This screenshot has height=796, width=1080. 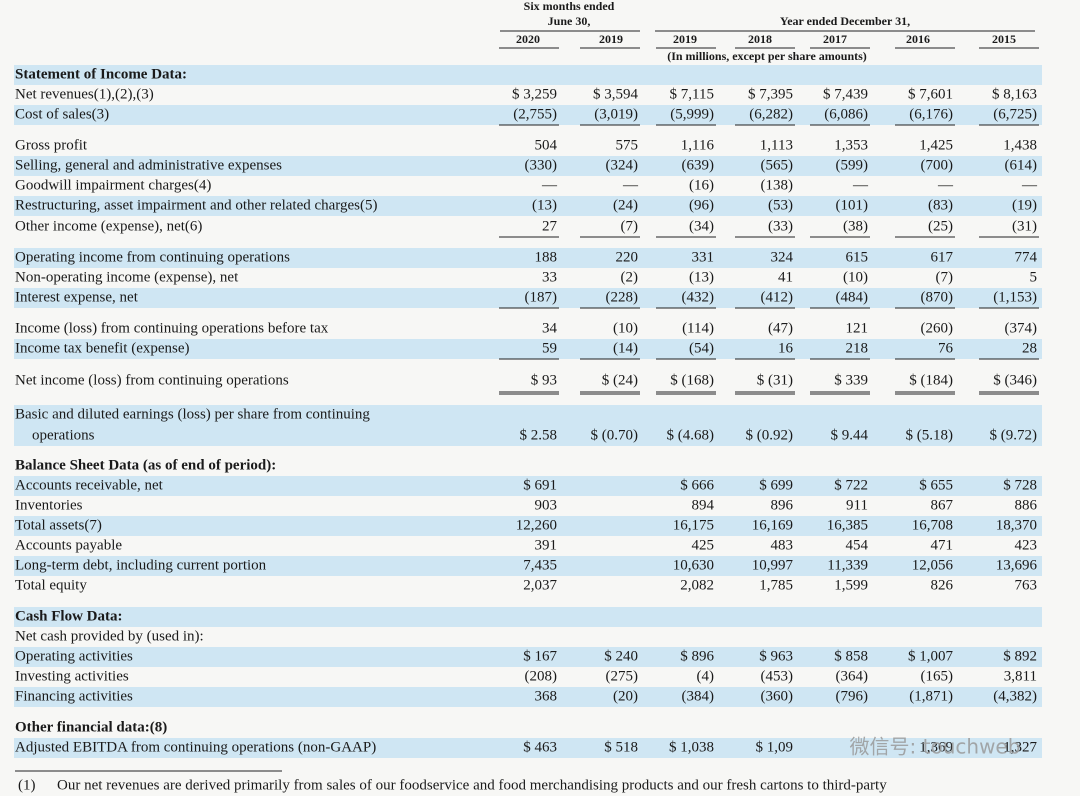 I want to click on cell: (138), so click(x=777, y=185).